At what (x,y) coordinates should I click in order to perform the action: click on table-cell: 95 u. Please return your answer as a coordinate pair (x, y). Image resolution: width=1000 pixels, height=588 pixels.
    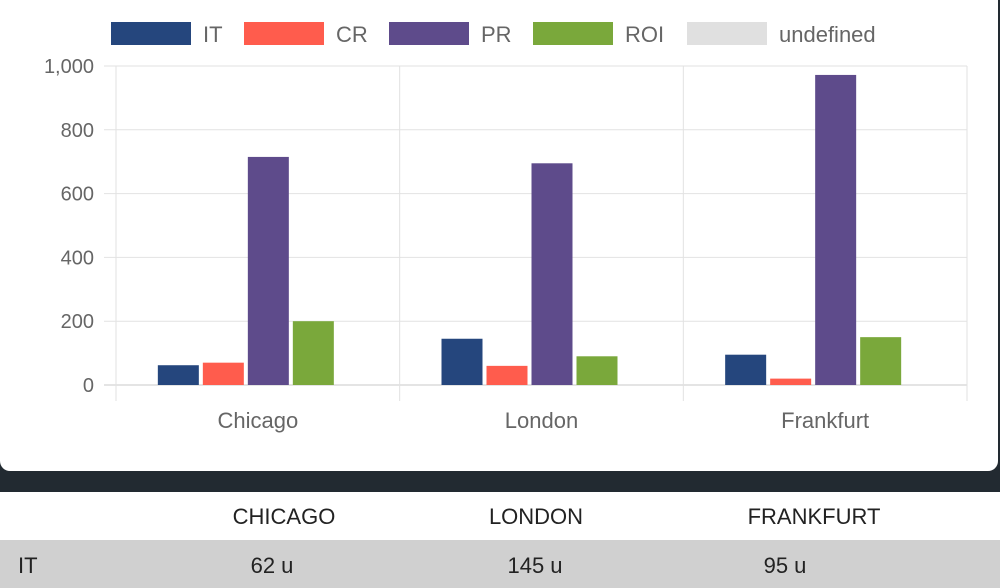
    Looking at the image, I should click on (785, 565).